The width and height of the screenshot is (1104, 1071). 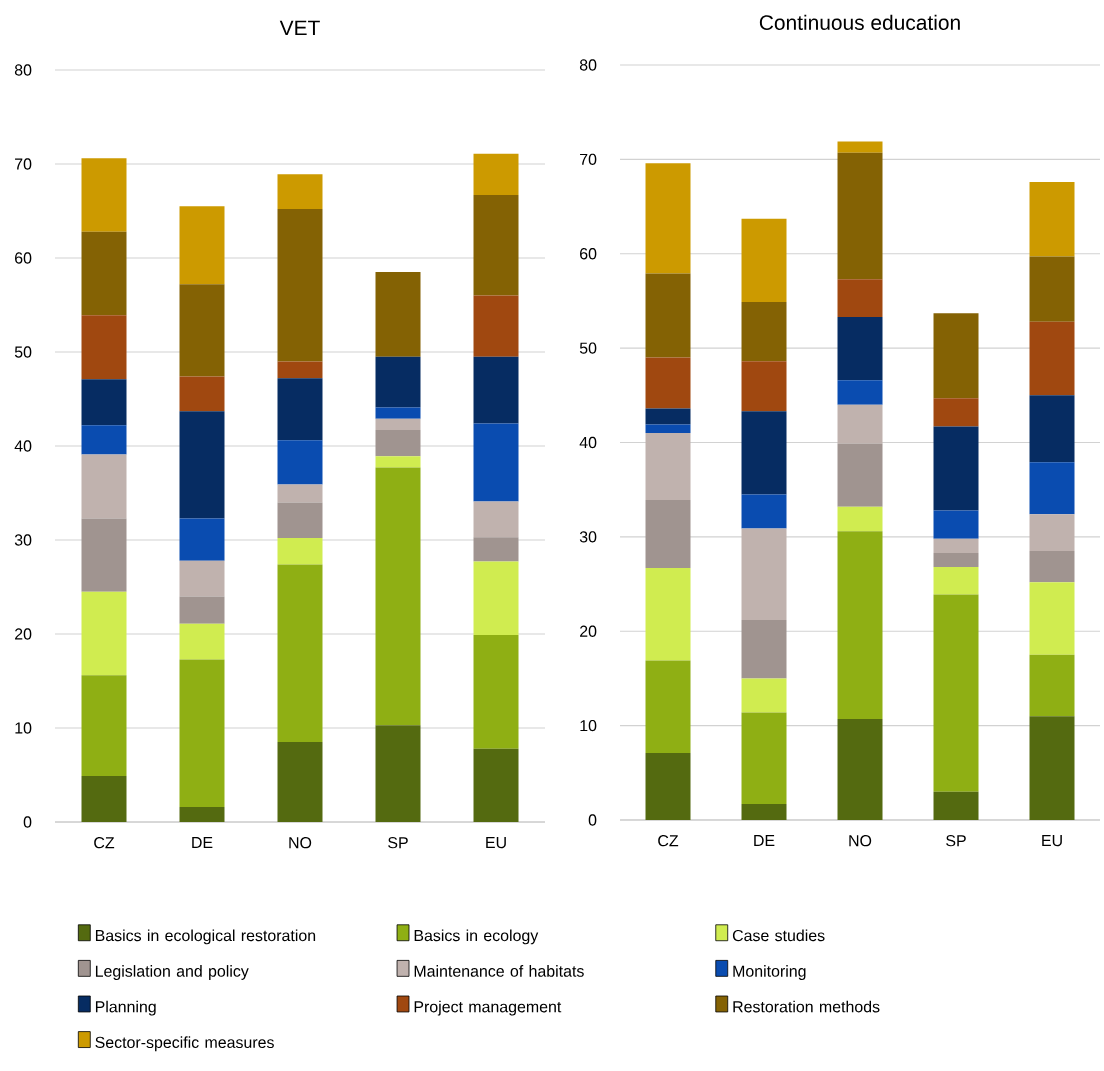 What do you see at coordinates (592, 820) in the screenshot?
I see `y-tick-label: 0` at bounding box center [592, 820].